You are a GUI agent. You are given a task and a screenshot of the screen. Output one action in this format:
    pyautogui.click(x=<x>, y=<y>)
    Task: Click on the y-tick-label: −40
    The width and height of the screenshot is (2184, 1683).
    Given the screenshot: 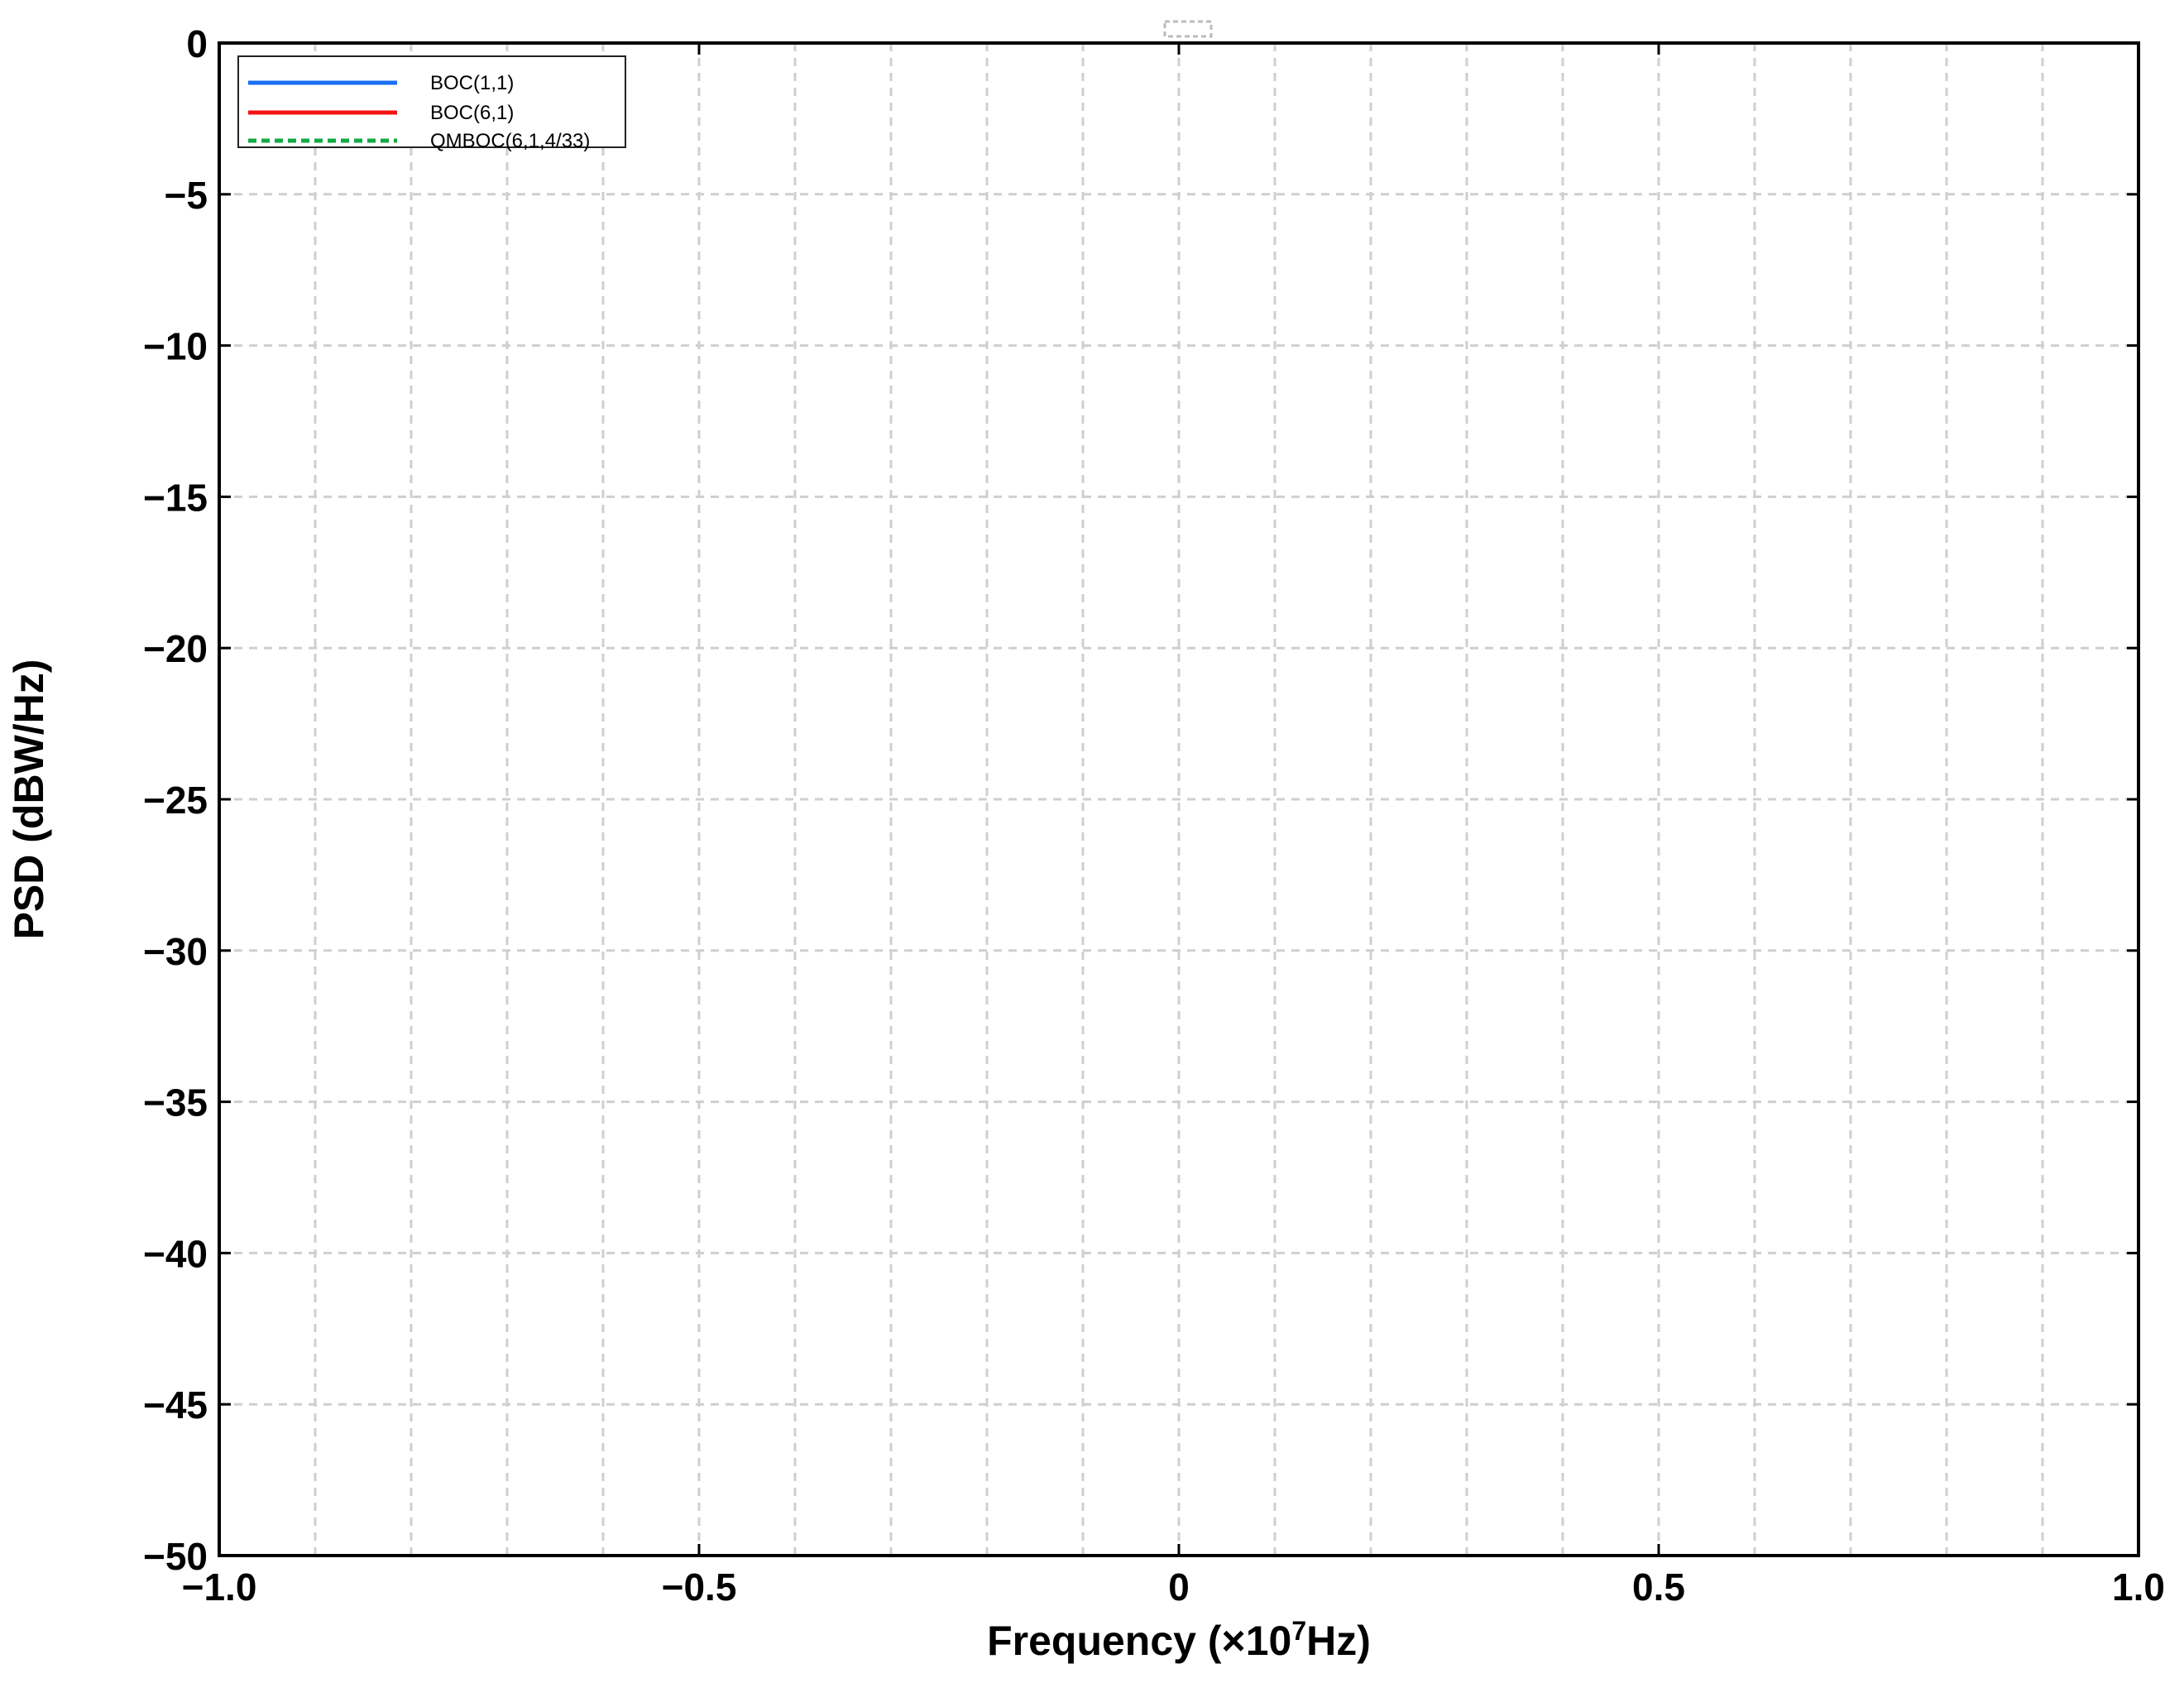 What is the action you would take?
    pyautogui.click(x=175, y=1253)
    